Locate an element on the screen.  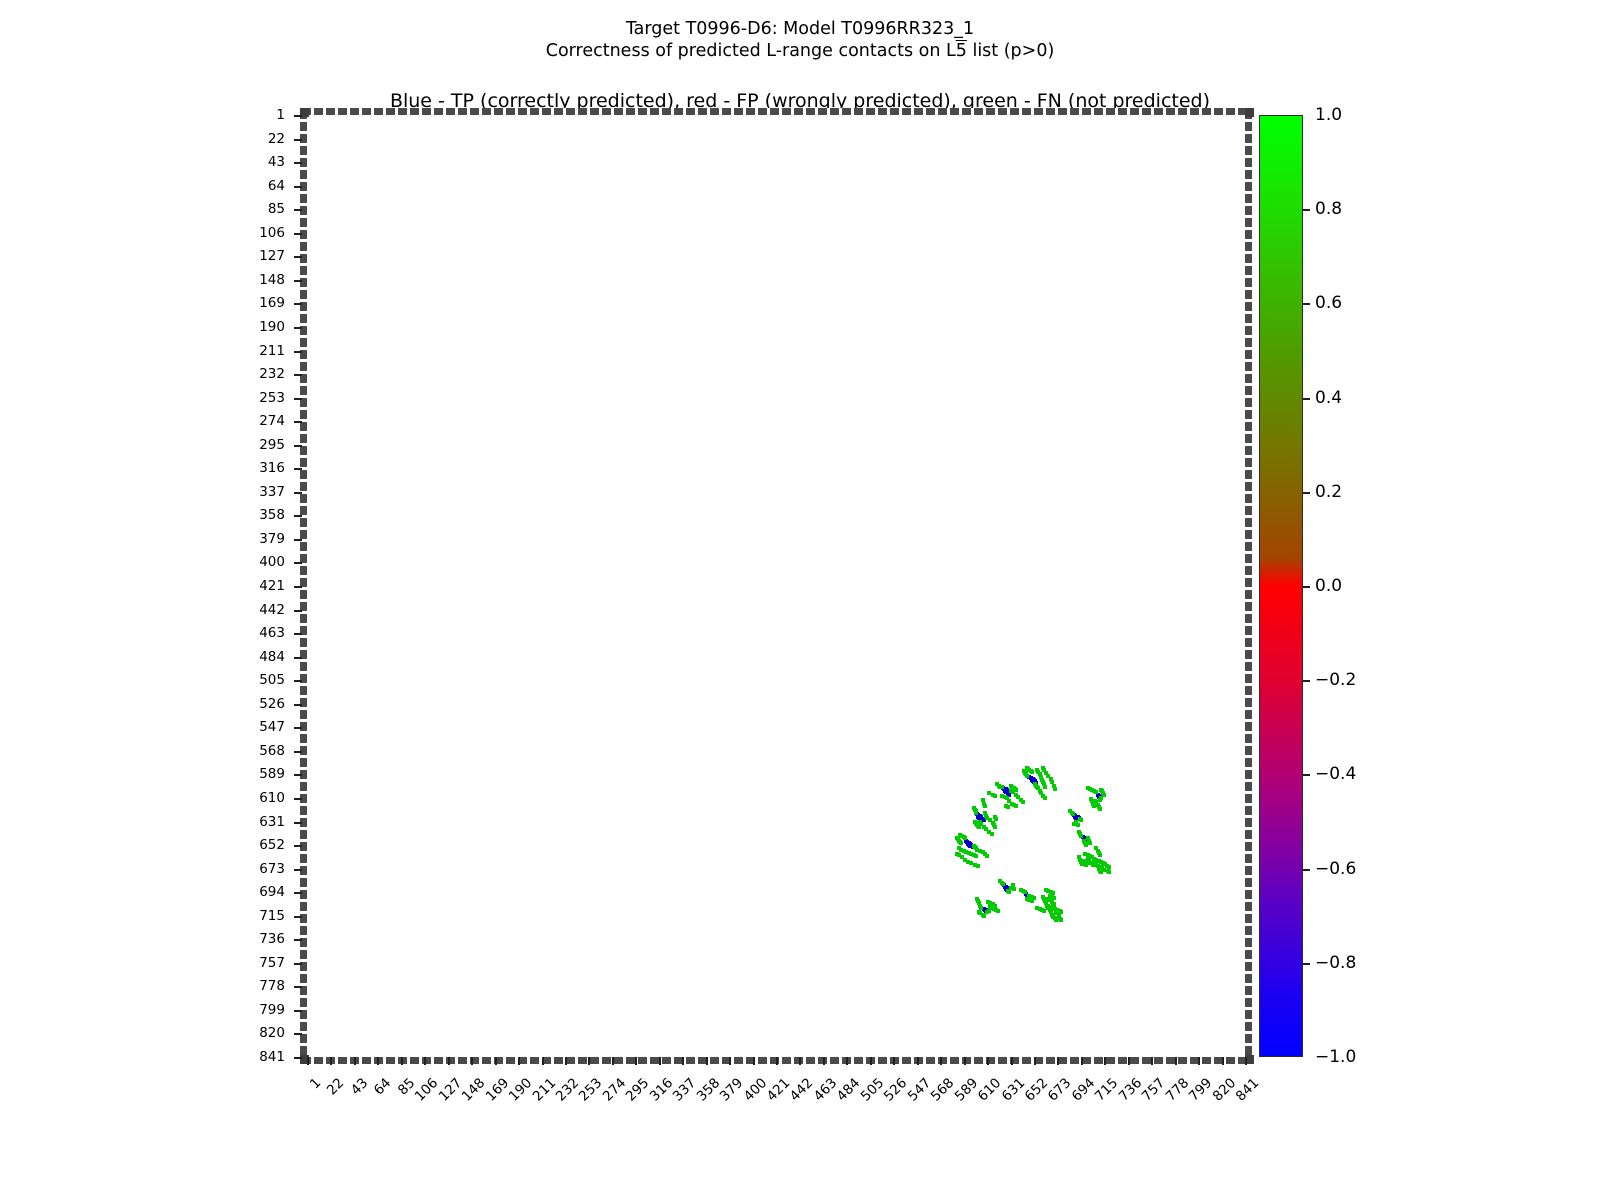
x-tick-label: 715 is located at coordinates (1107, 1090).